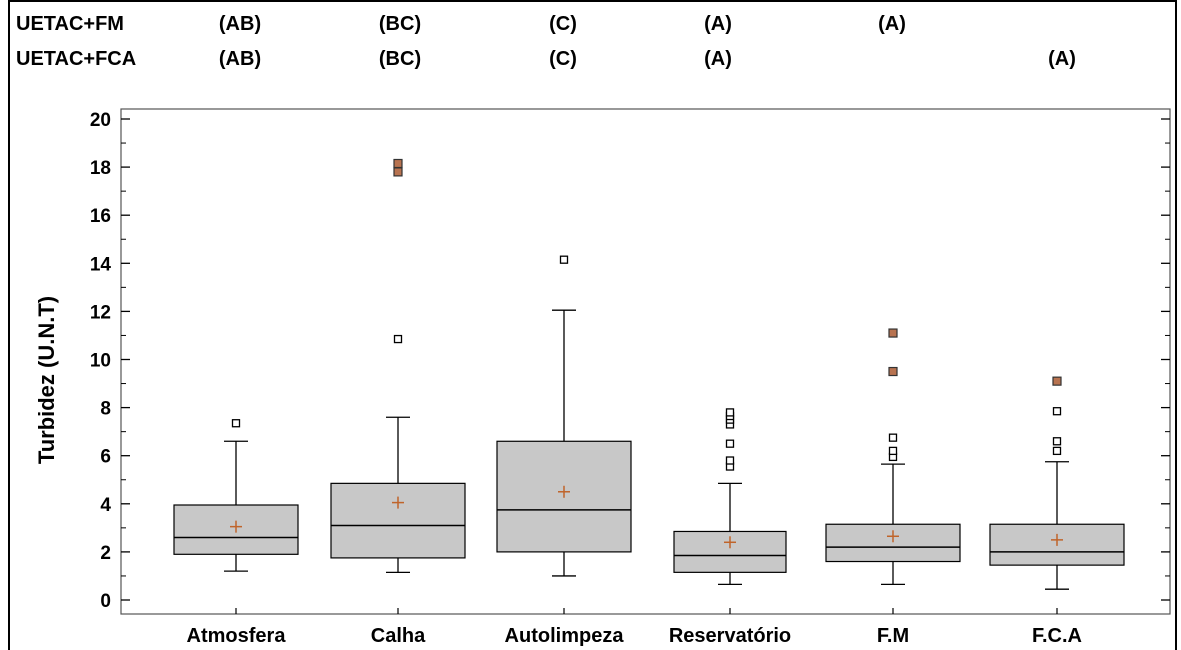 This screenshot has width=1181, height=650. What do you see at coordinates (46, 380) in the screenshot?
I see `y-axis-label: Turbidez (U.N.T)` at bounding box center [46, 380].